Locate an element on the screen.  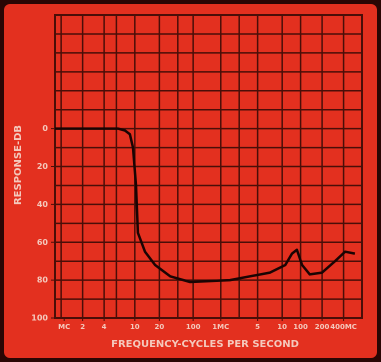
x-tick-label: 5 is located at coordinates (257, 327).